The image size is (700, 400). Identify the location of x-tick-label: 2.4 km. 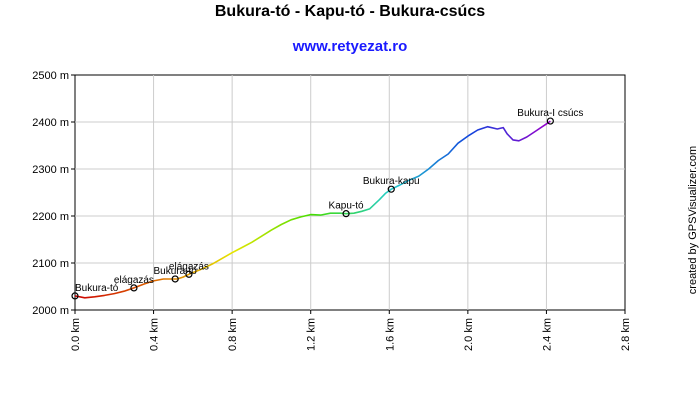
(547, 334).